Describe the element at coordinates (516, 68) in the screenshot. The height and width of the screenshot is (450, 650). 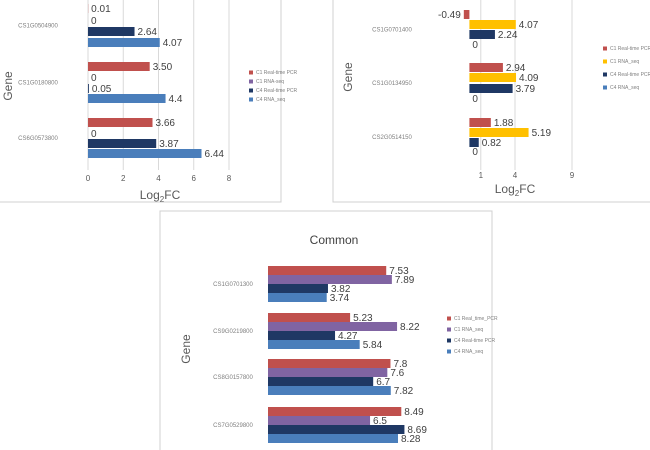
I see `chart2-data-label: 2.94` at that location.